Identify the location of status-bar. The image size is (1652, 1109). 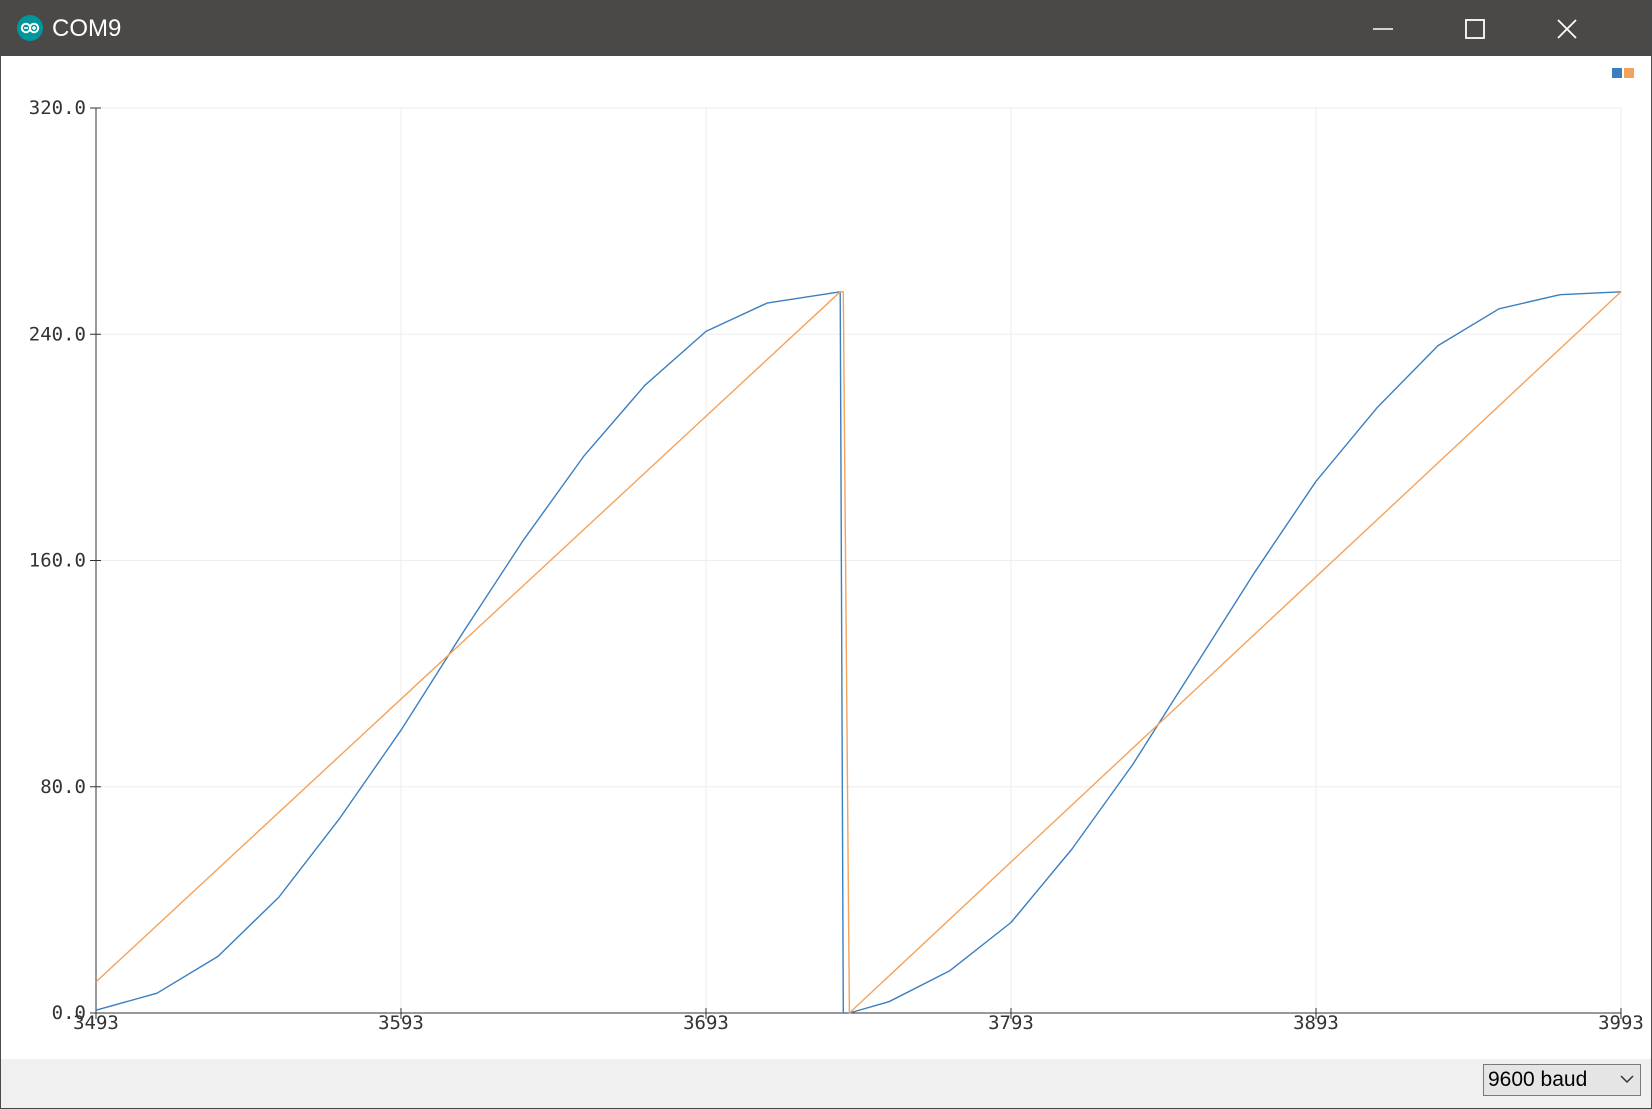
(826, 1083).